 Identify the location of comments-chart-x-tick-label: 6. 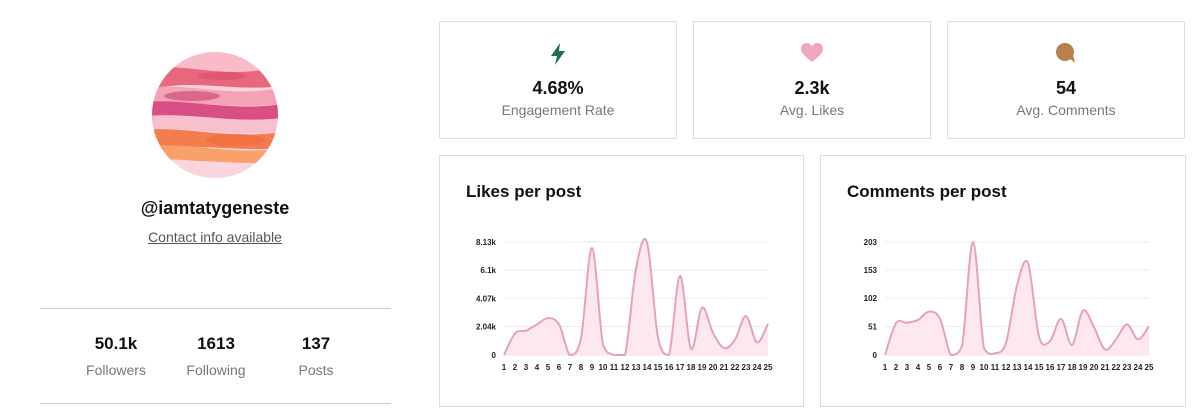
(940, 367).